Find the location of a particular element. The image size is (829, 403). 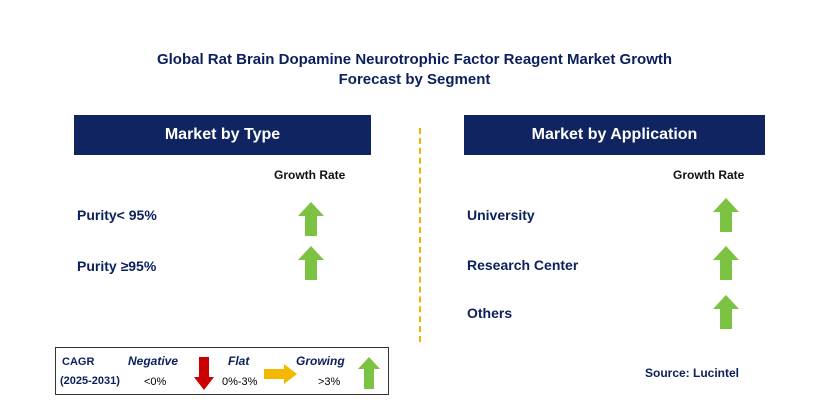

legend-negative-range: <0% is located at coordinates (155, 382).